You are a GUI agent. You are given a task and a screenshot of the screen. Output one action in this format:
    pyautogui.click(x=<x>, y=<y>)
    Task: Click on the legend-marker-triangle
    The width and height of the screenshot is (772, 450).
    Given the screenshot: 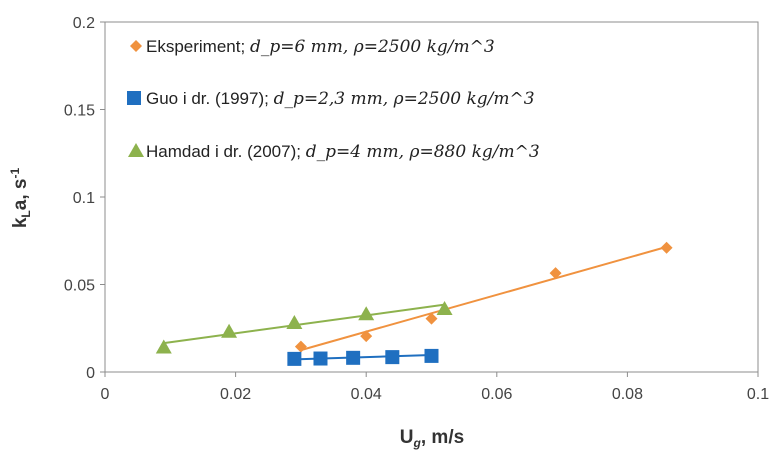 What is the action you would take?
    pyautogui.click(x=136, y=150)
    